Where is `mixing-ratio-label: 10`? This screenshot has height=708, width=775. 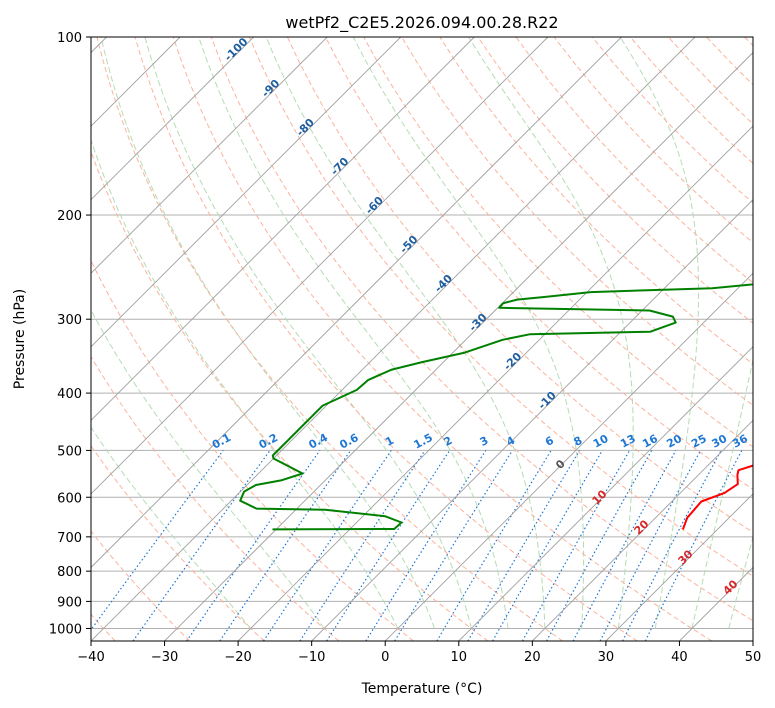 mixing-ratio-label: 10 is located at coordinates (601, 441).